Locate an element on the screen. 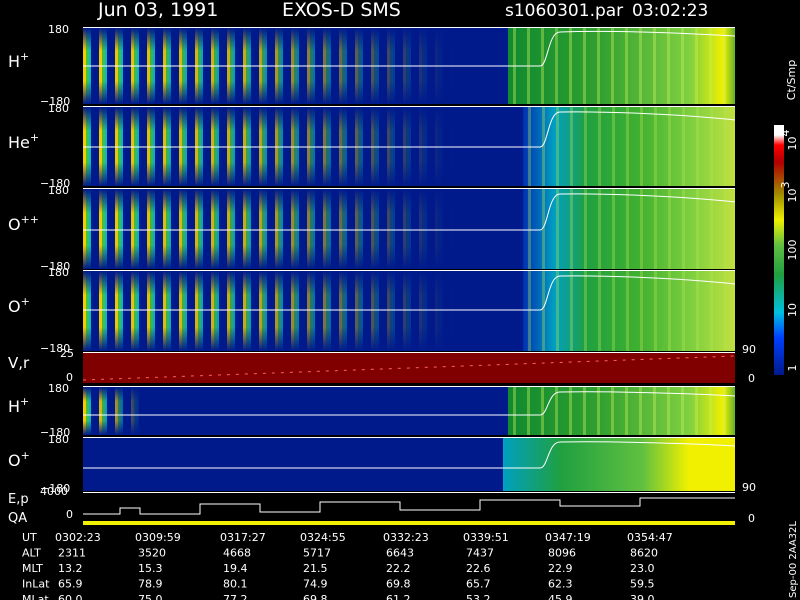  footer-value: 22.9 is located at coordinates (560, 568).